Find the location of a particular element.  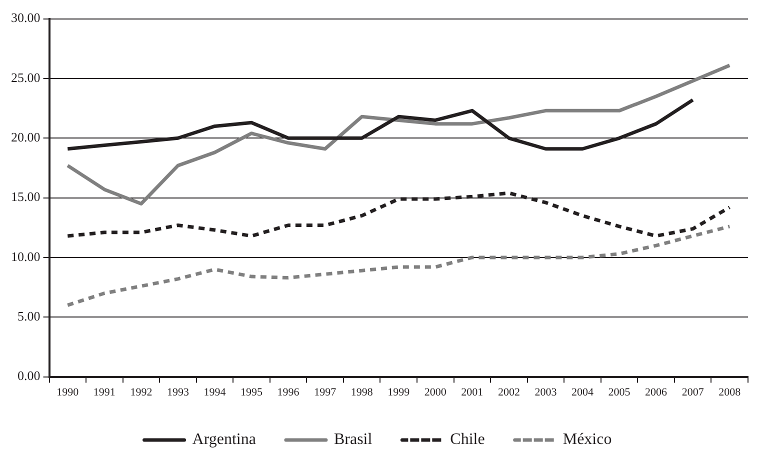

x-tick-label: 2006 is located at coordinates (656, 392).